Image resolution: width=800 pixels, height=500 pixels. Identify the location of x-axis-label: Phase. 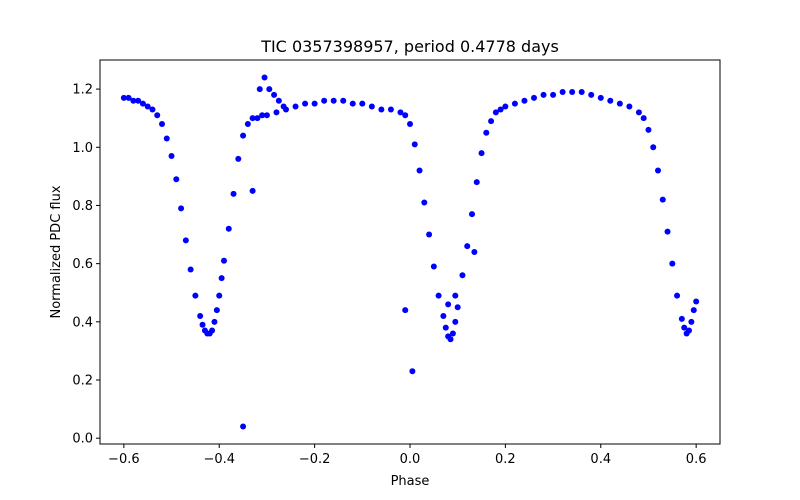
(410, 481).